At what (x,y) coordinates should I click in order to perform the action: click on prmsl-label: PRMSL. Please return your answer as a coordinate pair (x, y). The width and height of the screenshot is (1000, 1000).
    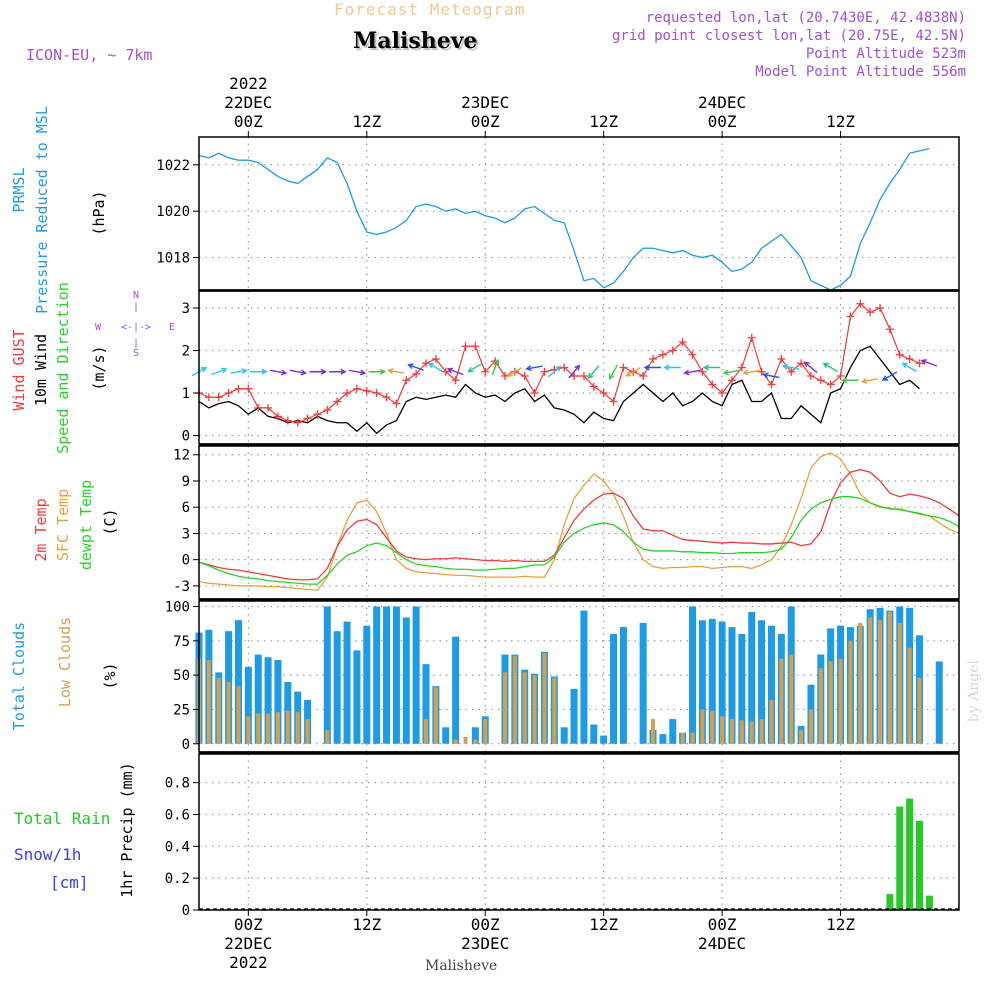
    Looking at the image, I should click on (19, 189).